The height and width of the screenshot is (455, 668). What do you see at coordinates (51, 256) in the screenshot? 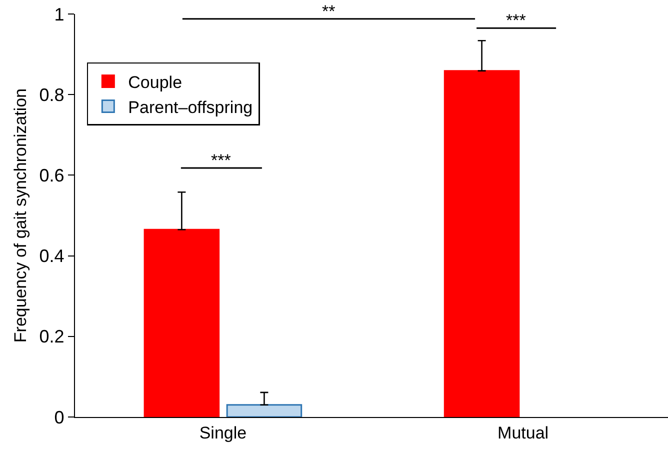
I see `y-tick-label: 0.4` at bounding box center [51, 256].